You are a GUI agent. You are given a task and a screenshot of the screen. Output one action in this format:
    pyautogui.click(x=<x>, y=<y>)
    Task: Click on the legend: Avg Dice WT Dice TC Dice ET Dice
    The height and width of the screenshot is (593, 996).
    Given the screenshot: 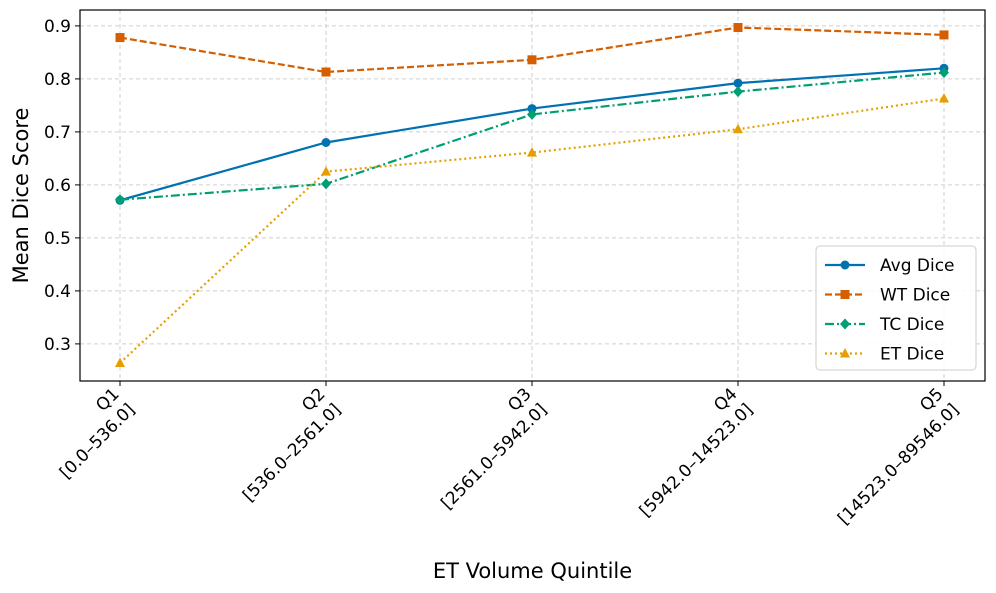 What is the action you would take?
    pyautogui.click(x=896, y=308)
    